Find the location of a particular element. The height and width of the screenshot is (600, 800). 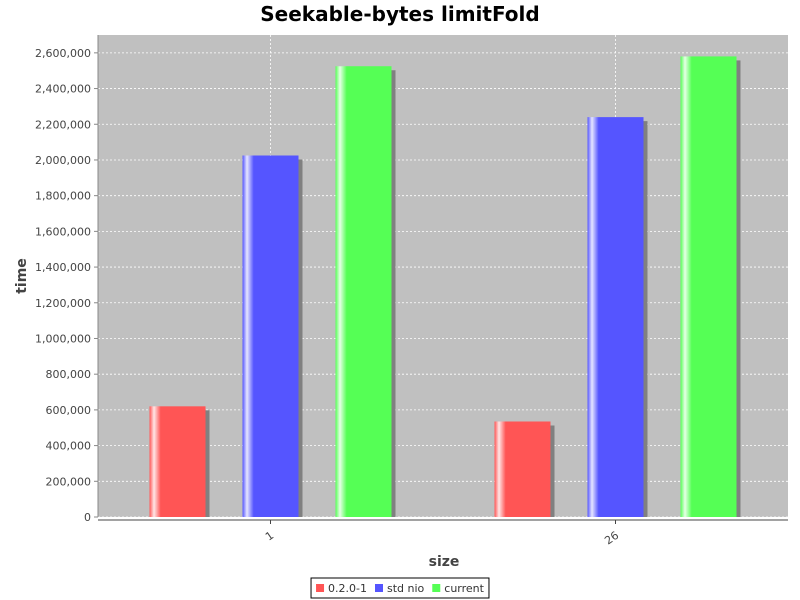

x-axis-title: size is located at coordinates (444, 562).